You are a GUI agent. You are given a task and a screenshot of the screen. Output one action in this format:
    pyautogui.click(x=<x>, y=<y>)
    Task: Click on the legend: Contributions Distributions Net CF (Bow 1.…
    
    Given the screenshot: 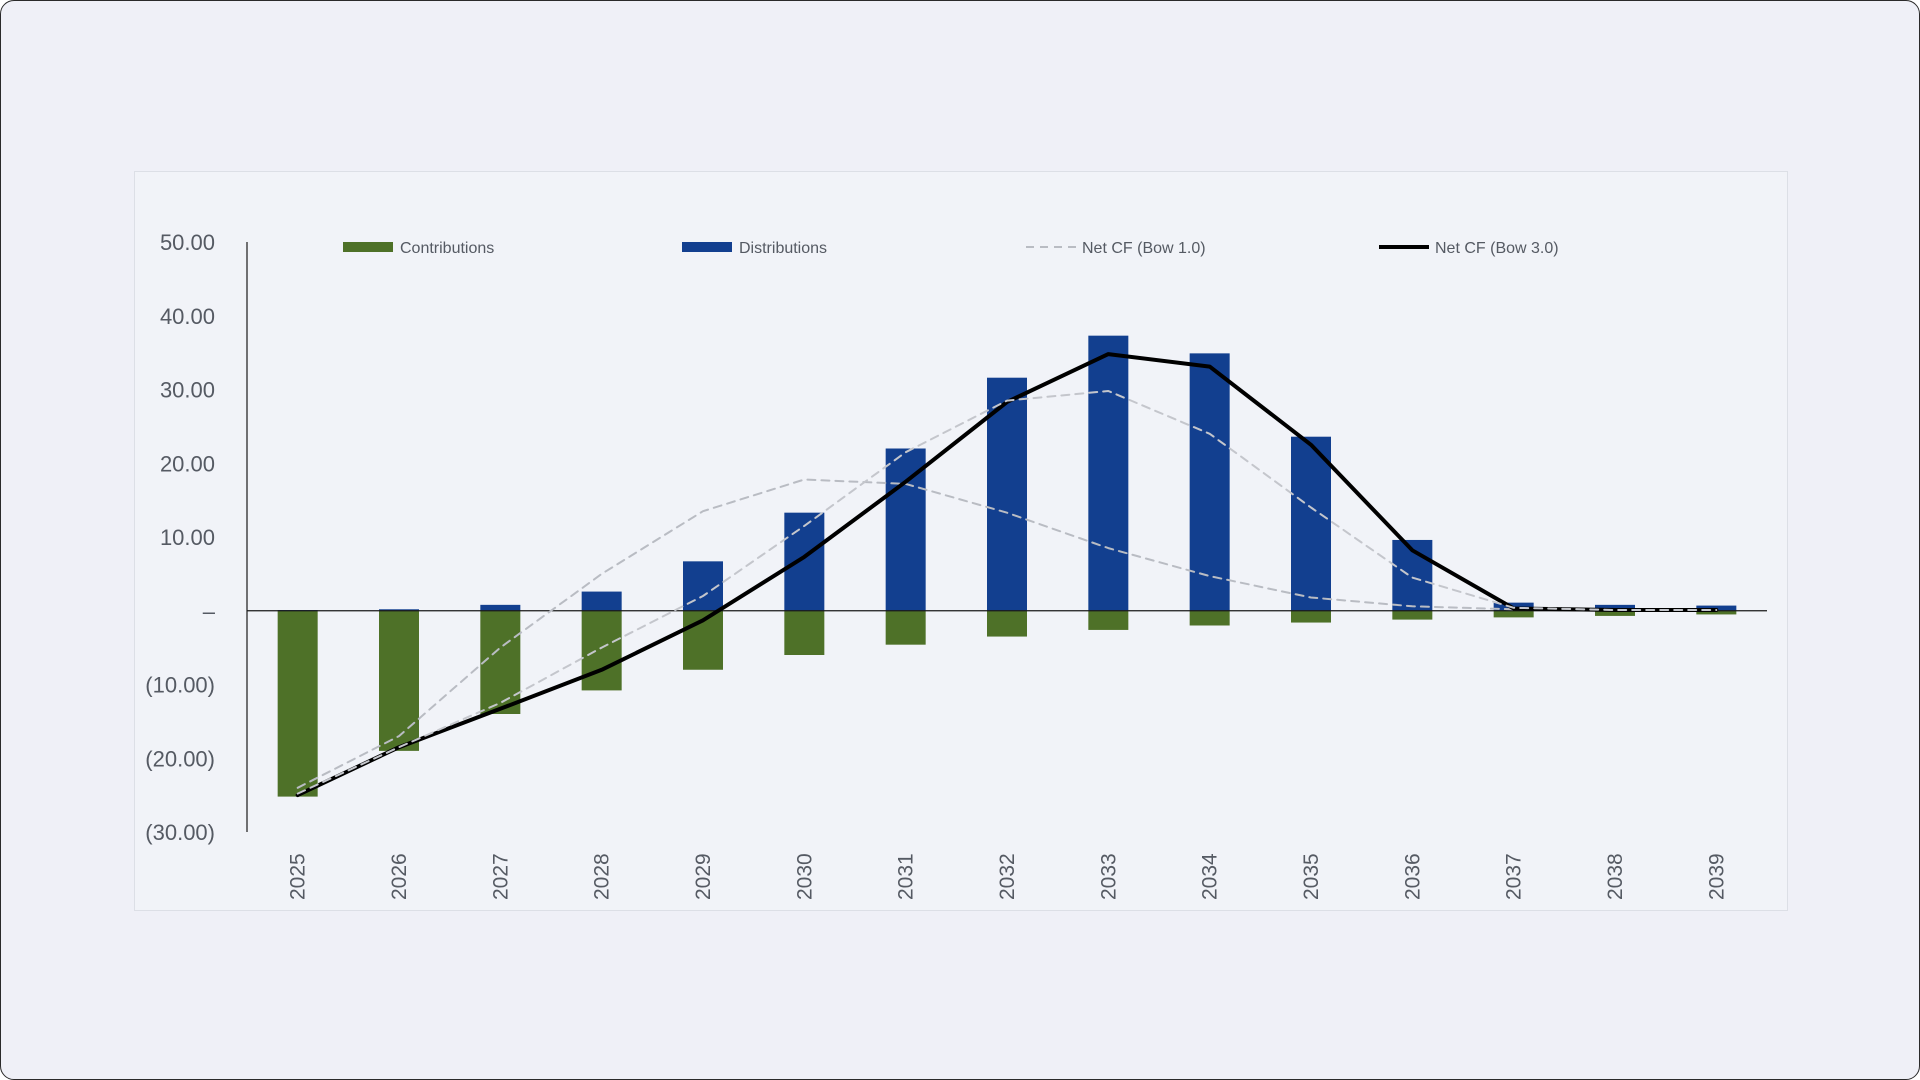 What is the action you would take?
    pyautogui.click(x=951, y=248)
    